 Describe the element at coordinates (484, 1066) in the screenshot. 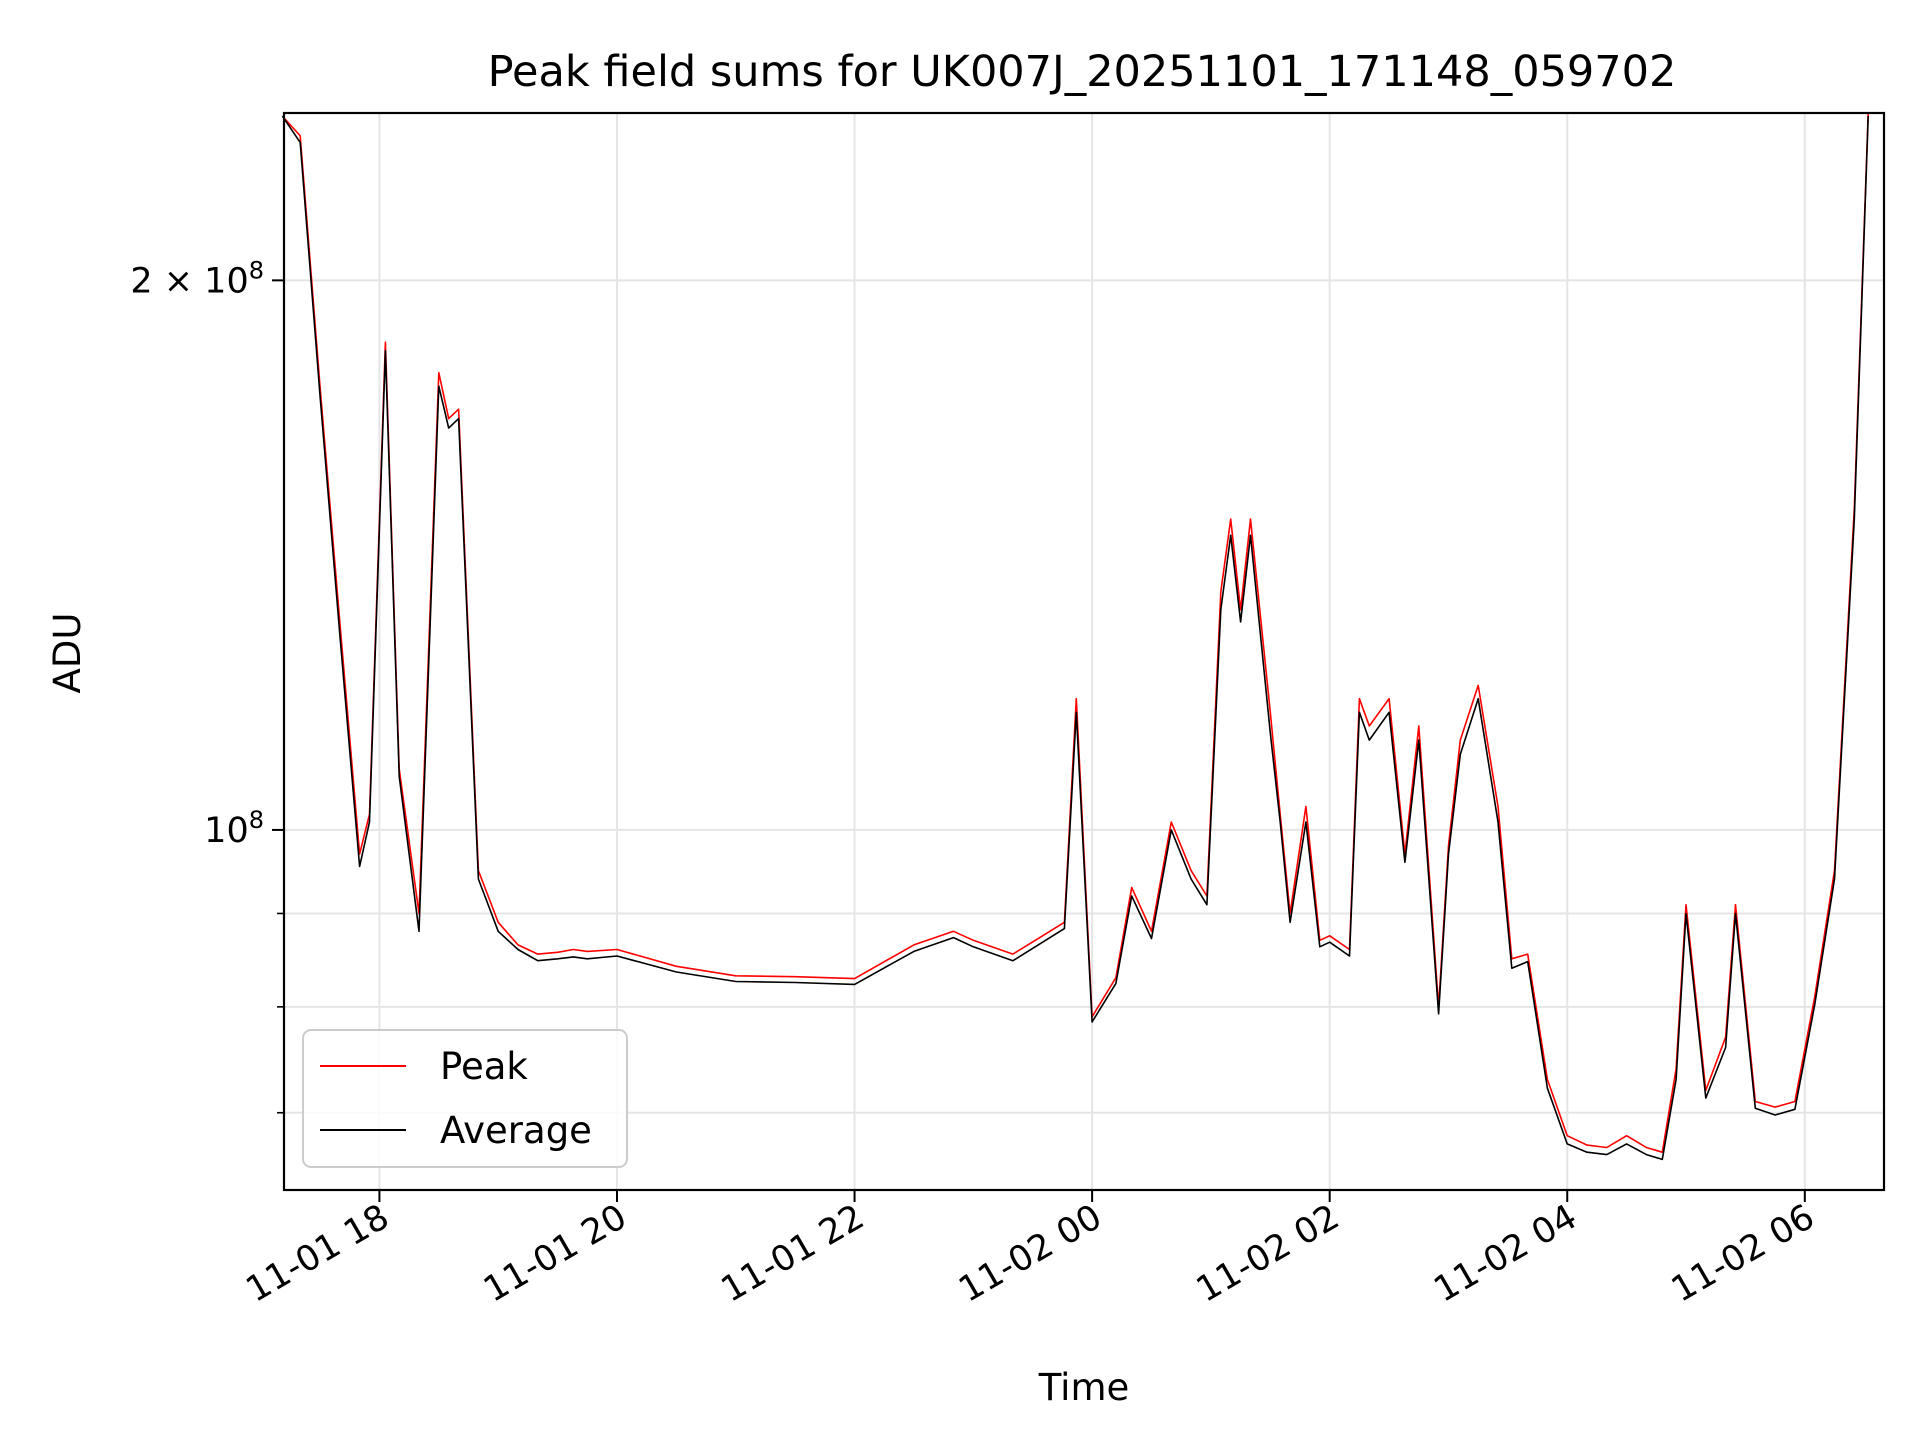

I see `legend-peak-label: Peak` at that location.